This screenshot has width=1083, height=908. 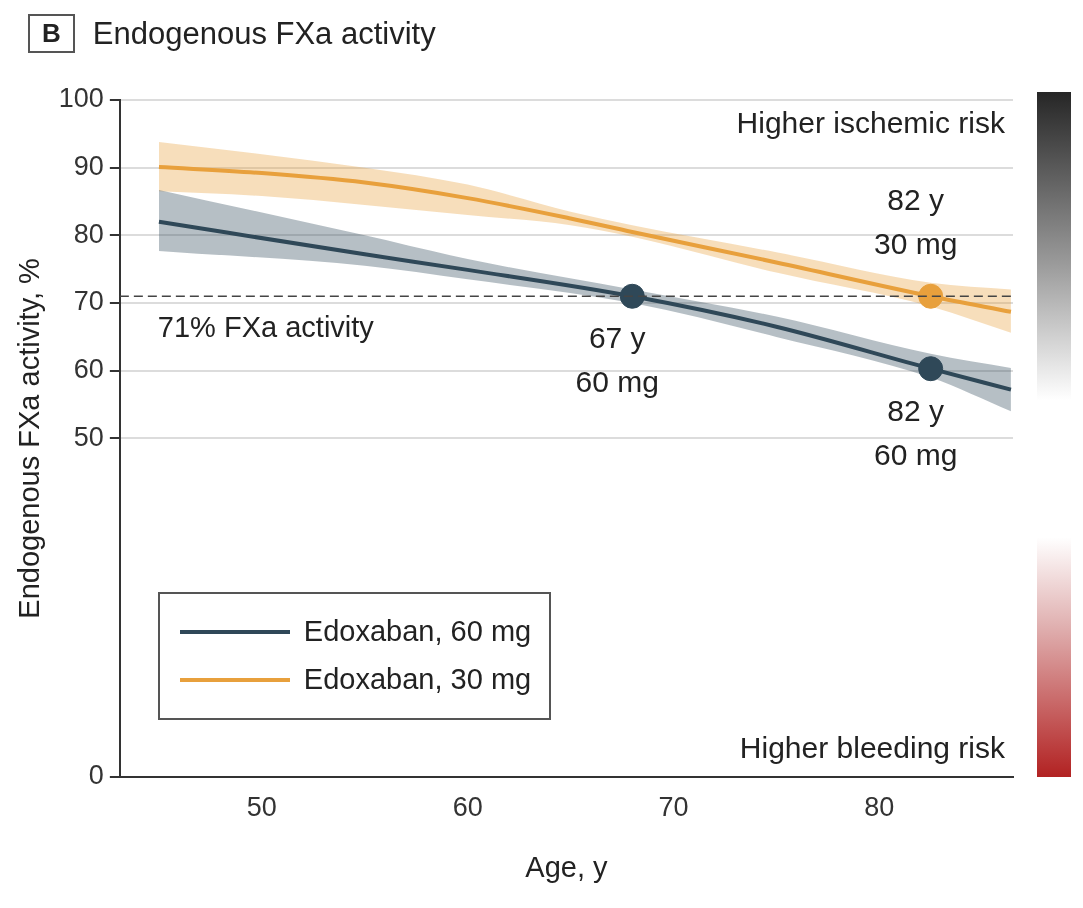 I want to click on y-tick-label: 100, so click(x=81, y=98).